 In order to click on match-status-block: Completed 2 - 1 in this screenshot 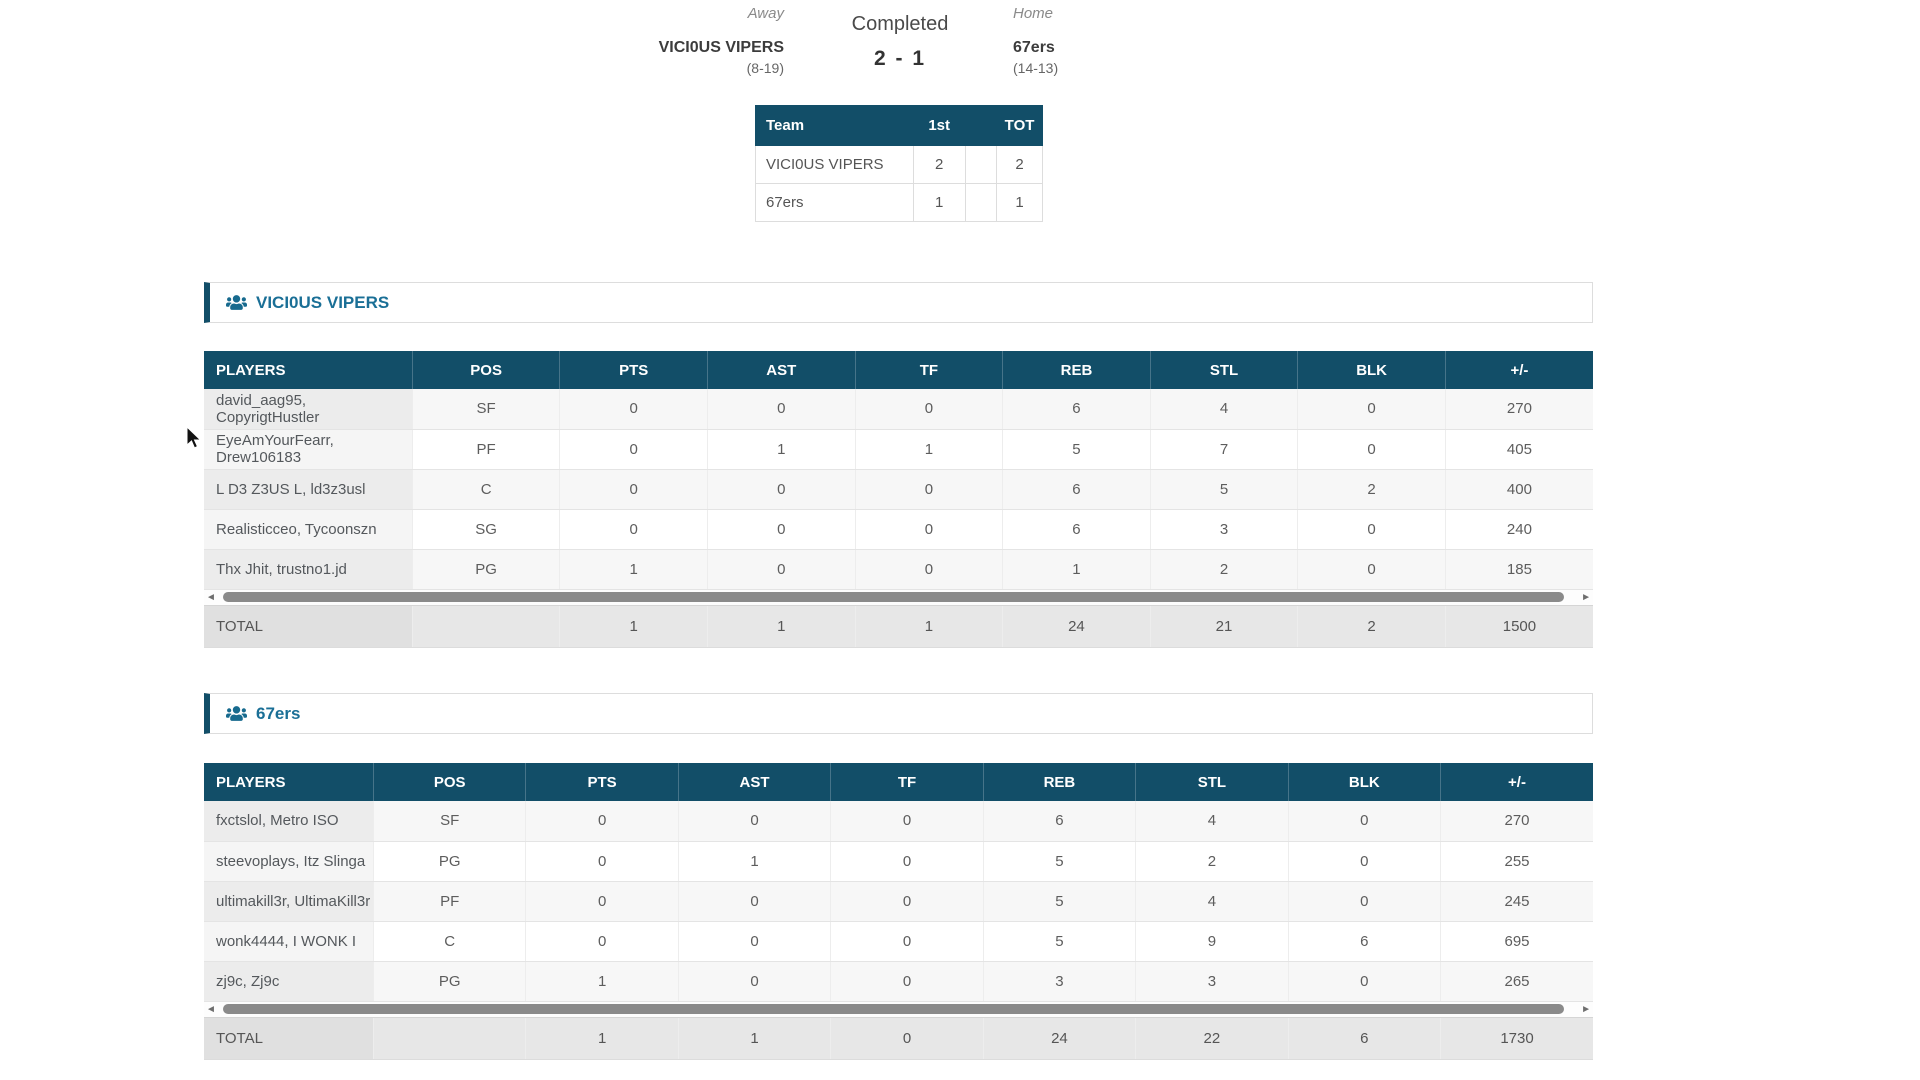, I will do `click(900, 42)`.